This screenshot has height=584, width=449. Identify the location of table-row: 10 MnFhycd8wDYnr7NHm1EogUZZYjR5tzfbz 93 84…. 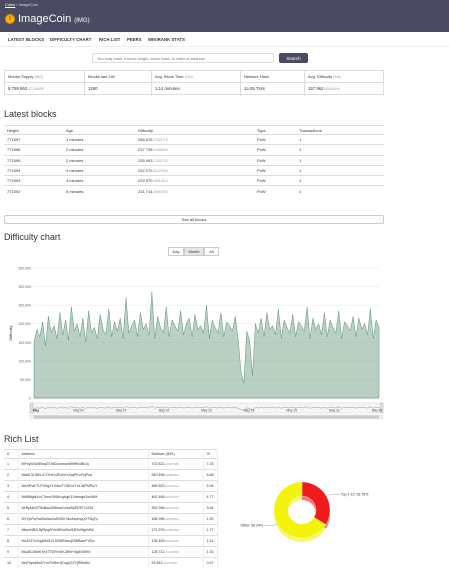
(111, 563).